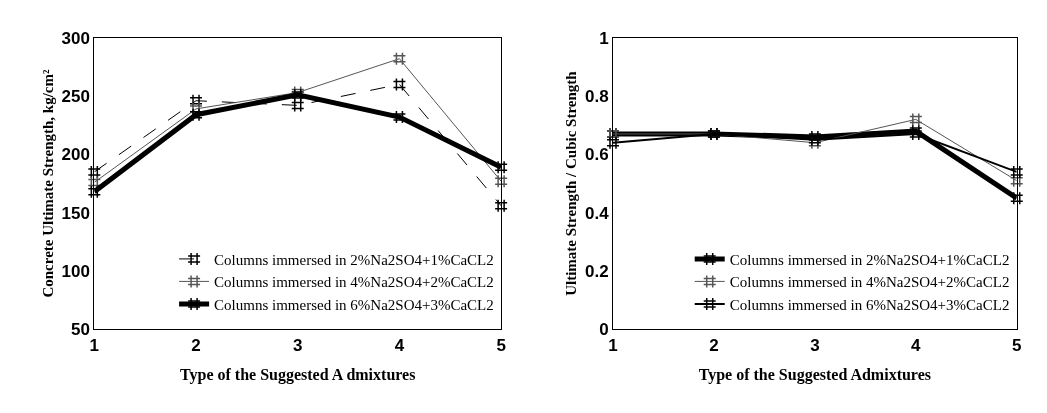 This screenshot has height=413, width=1047. What do you see at coordinates (596, 96) in the screenshot?
I see `y-tick-label: 0.8` at bounding box center [596, 96].